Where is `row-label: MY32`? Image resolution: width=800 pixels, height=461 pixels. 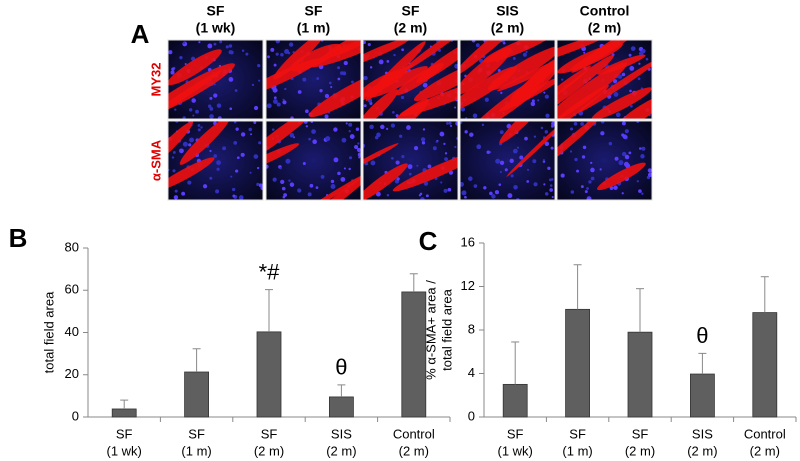 row-label: MY32 is located at coordinates (155, 80).